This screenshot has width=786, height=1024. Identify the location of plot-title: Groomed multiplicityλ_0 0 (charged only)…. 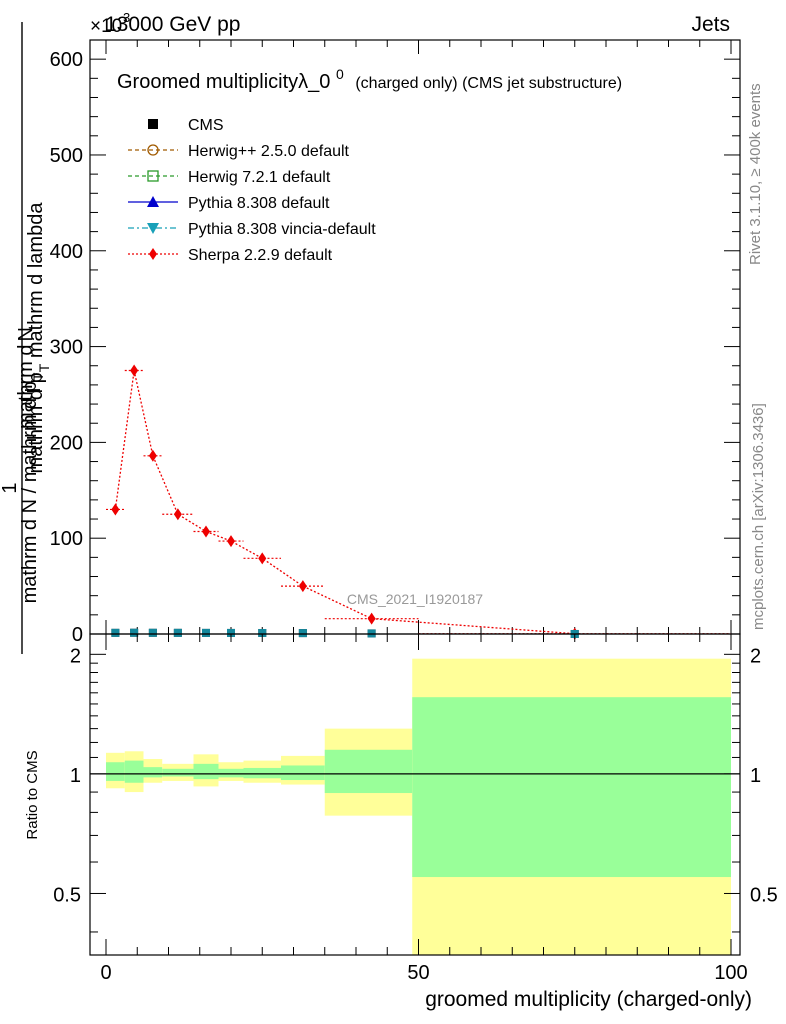
(369, 77).